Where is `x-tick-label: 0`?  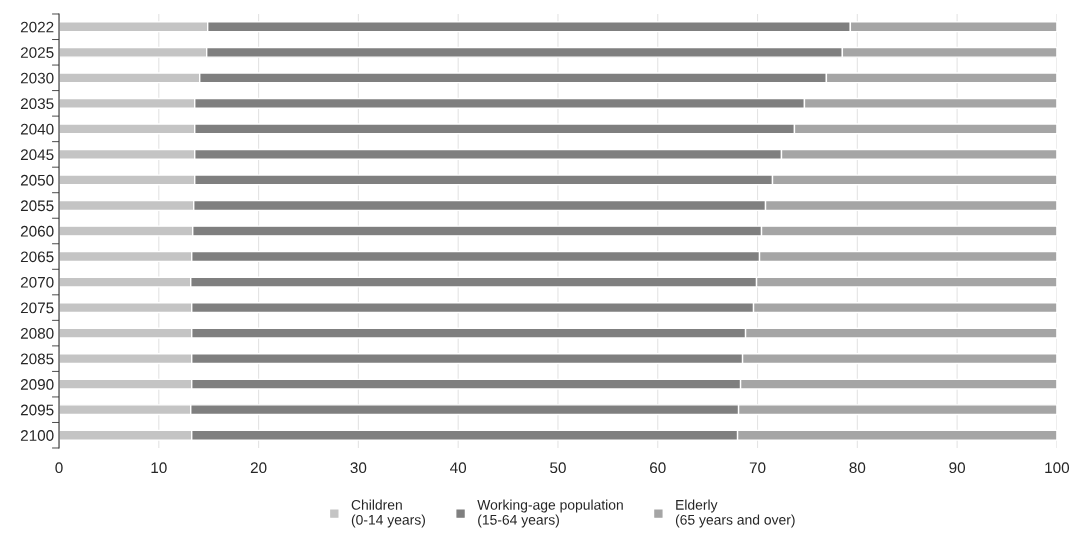
x-tick-label: 0 is located at coordinates (59, 468).